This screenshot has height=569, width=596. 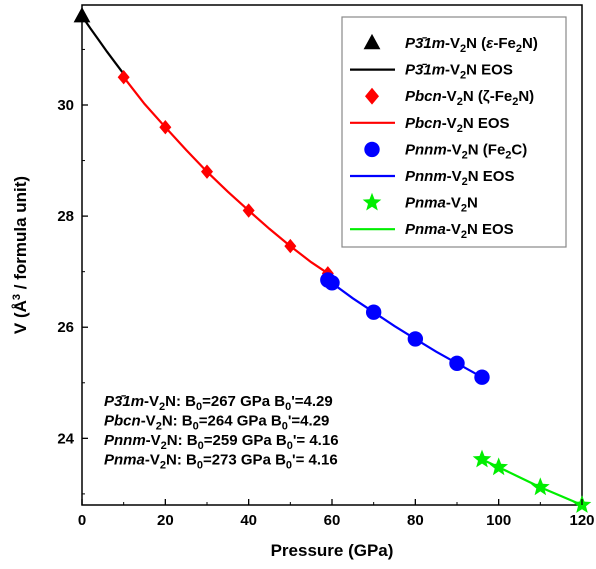 I want to click on eos-parameter-line: Pnnm-V2N: B0=259 GPa B0'= 4.16, so click(x=221, y=442).